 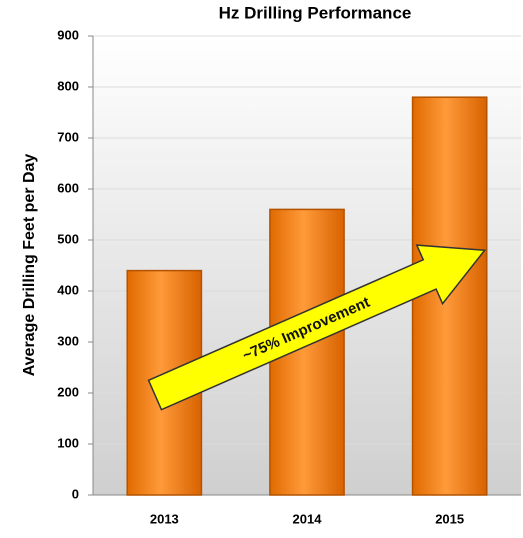 What do you see at coordinates (164, 518) in the screenshot?
I see `x-tick-label: 2013` at bounding box center [164, 518].